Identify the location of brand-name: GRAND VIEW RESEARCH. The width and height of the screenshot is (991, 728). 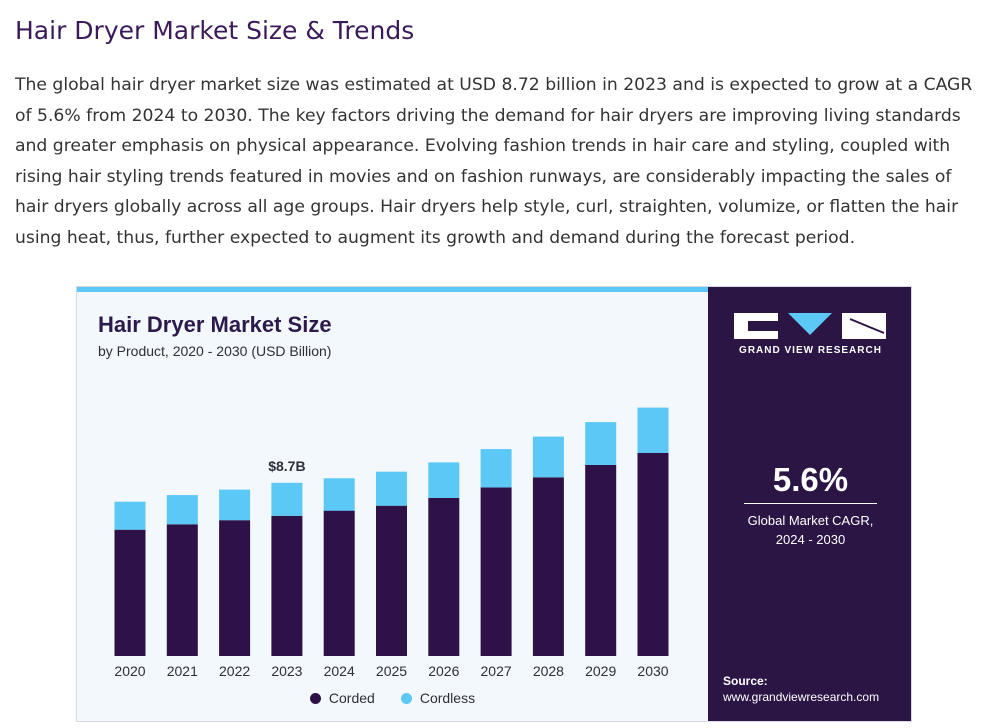
(810, 350).